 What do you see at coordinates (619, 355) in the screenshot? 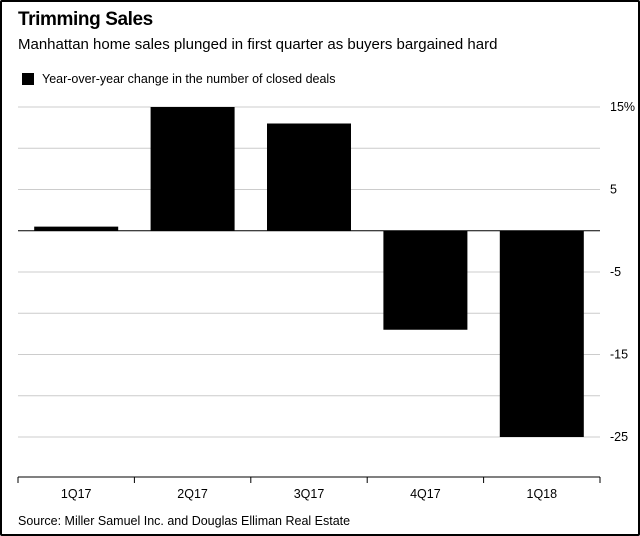
I see `y-tick-label: -15` at bounding box center [619, 355].